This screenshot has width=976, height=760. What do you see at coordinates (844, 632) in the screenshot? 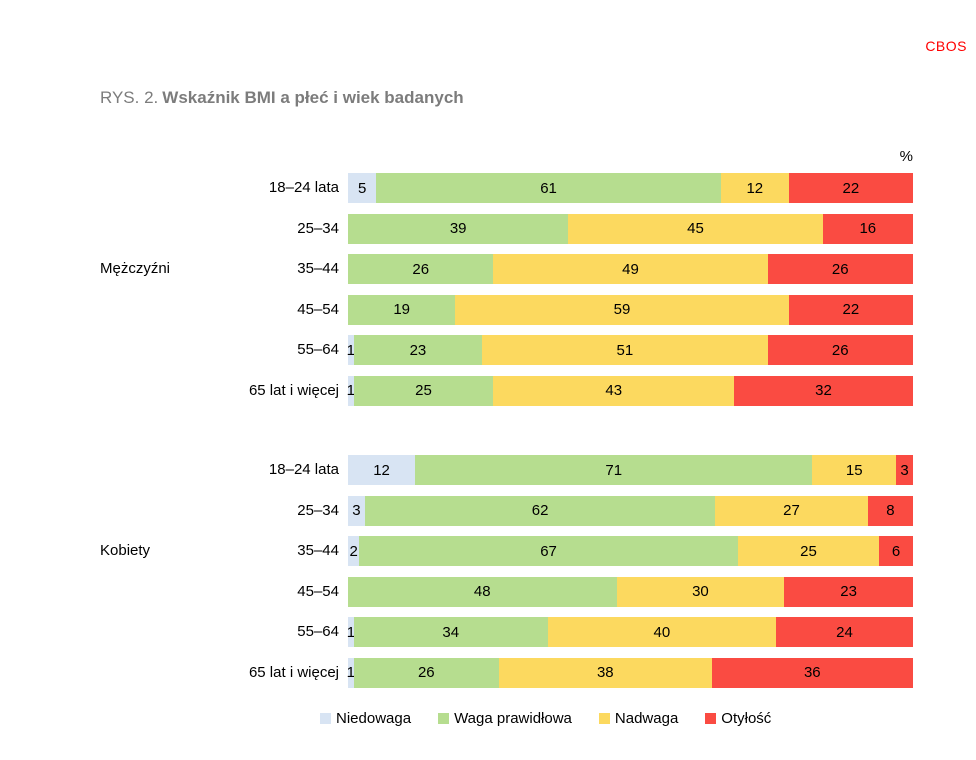
I see `value-label: 24` at bounding box center [844, 632].